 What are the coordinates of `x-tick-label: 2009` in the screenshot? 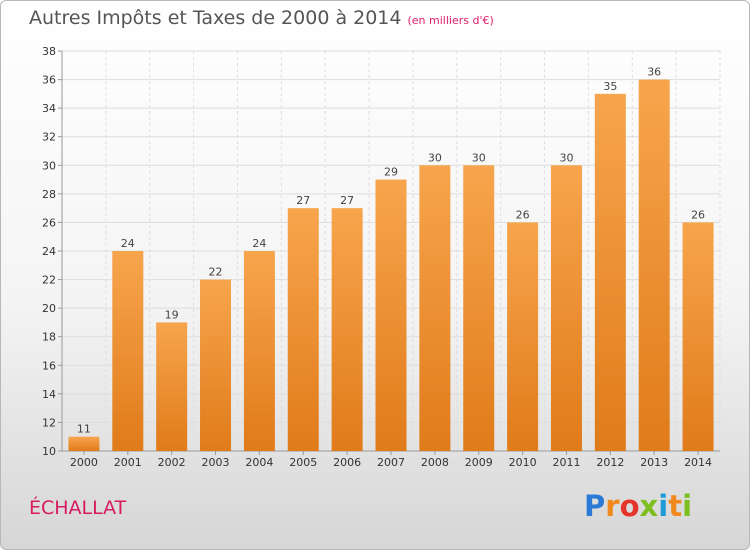 It's located at (479, 462).